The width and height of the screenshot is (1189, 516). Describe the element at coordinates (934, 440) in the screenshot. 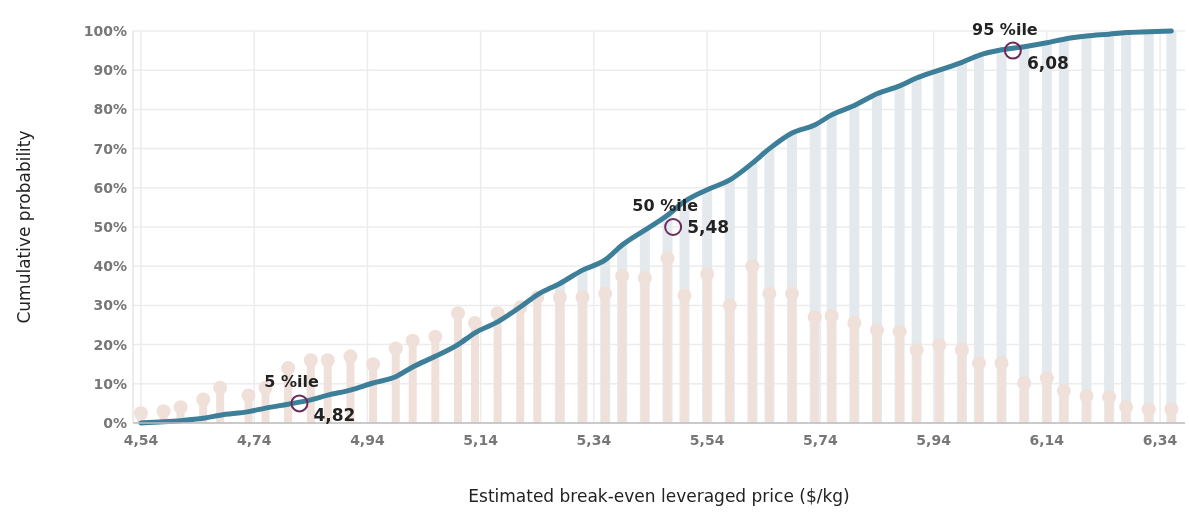

I see `x-tick-label: 5,94` at that location.